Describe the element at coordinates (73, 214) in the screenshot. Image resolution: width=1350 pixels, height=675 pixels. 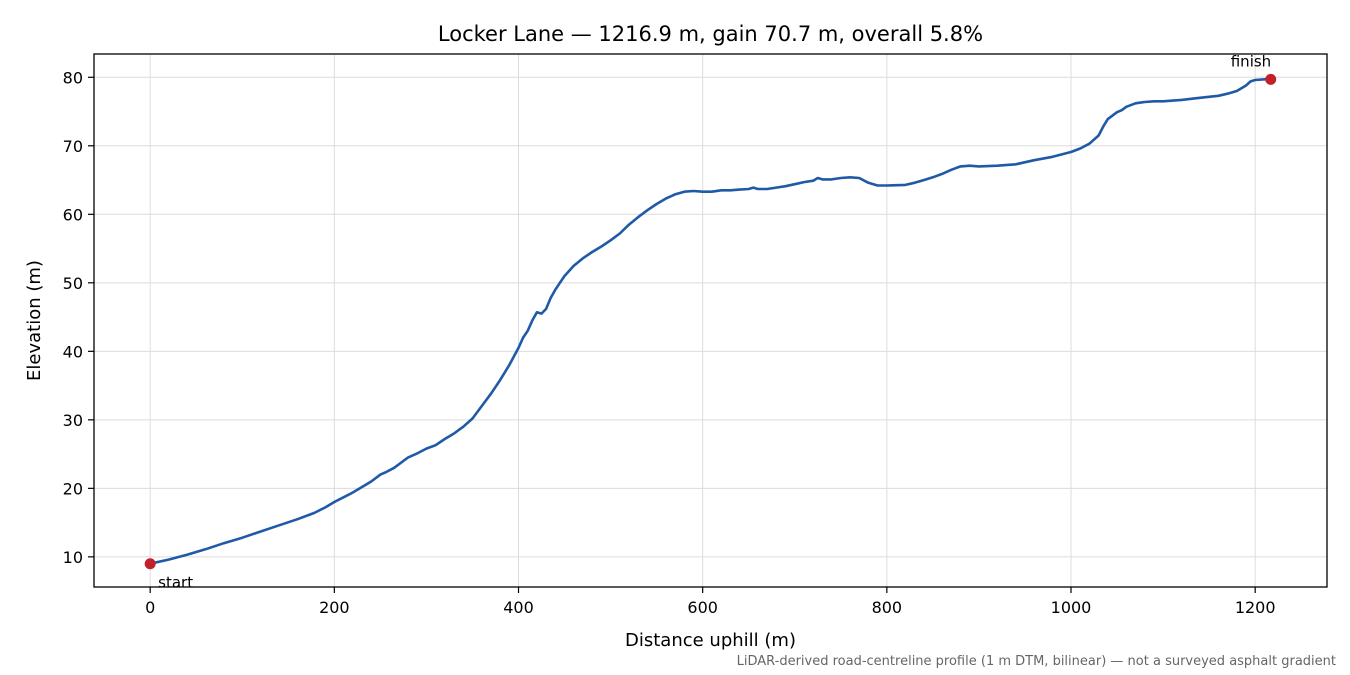
I see `y-tick-label: 60` at that location.